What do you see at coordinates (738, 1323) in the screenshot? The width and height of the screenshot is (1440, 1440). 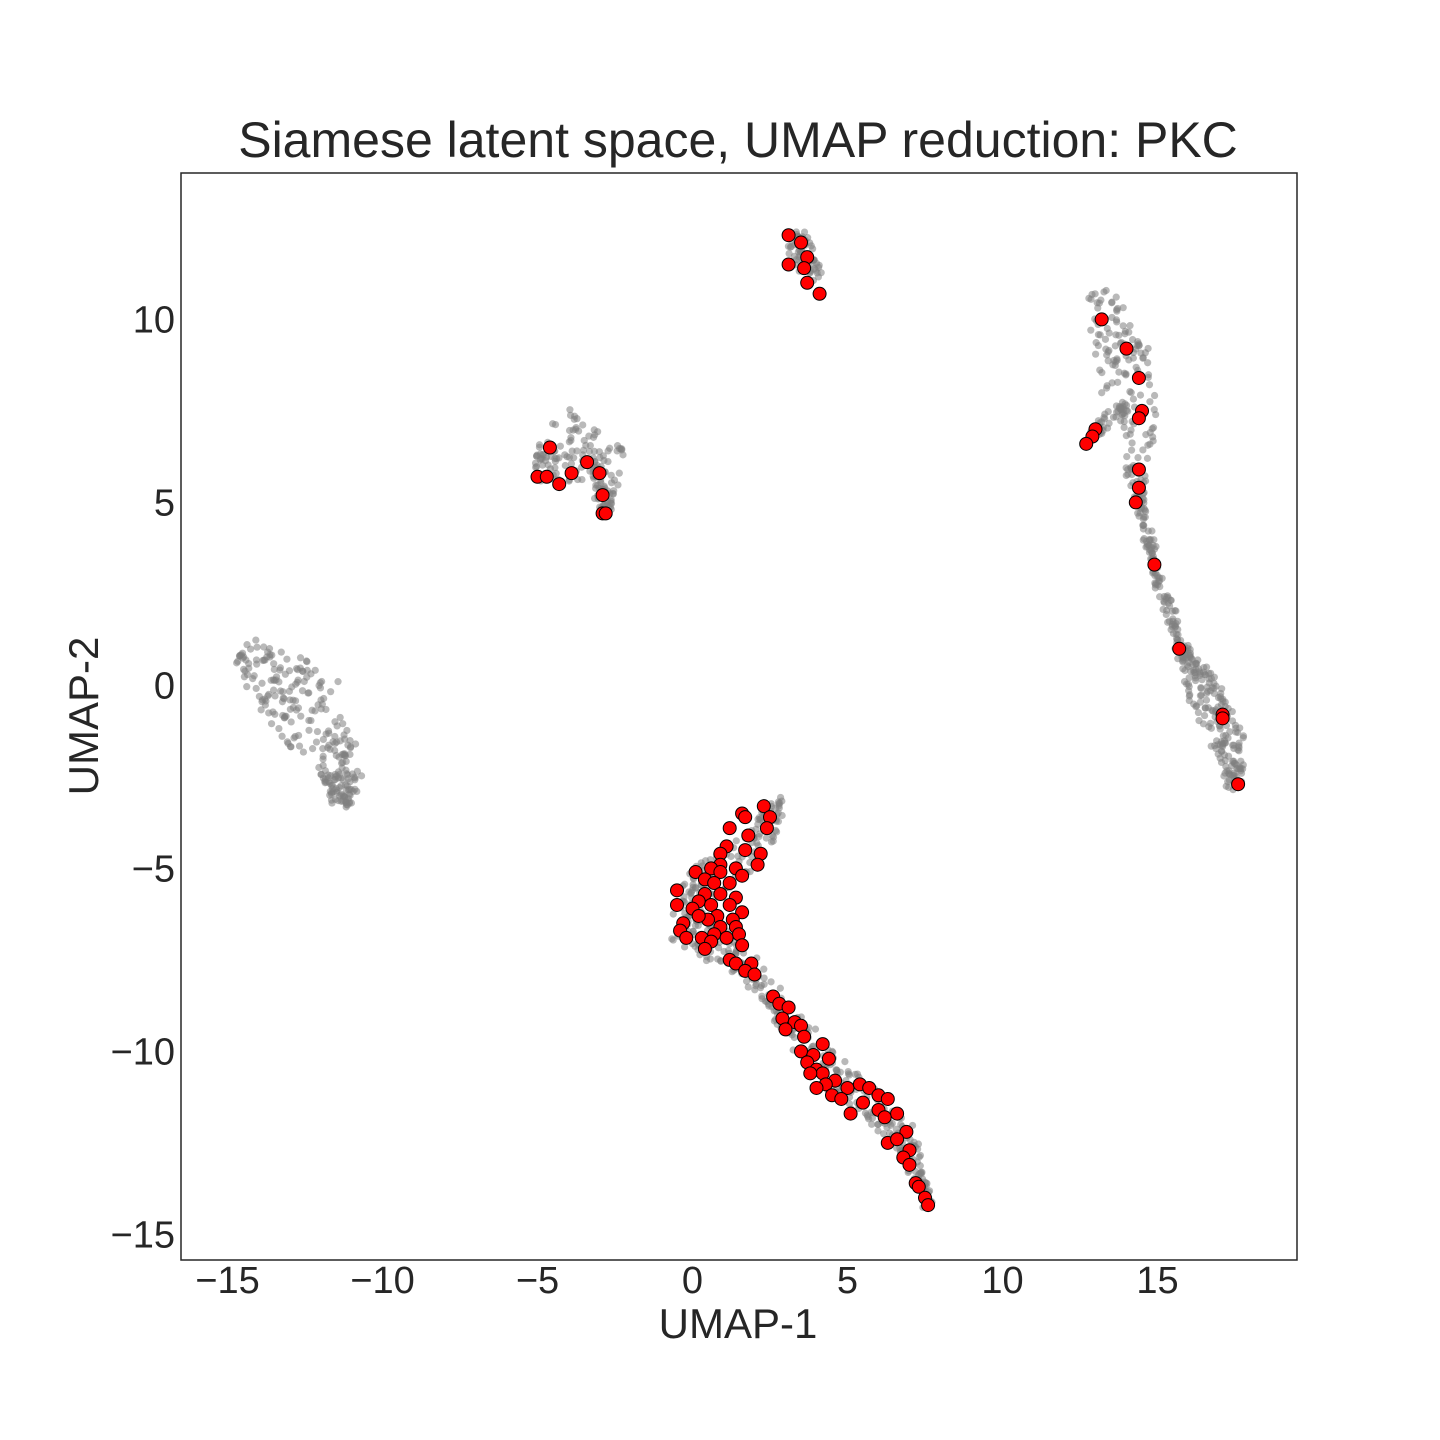 I see `x-axis-label: UMAP-1` at bounding box center [738, 1323].